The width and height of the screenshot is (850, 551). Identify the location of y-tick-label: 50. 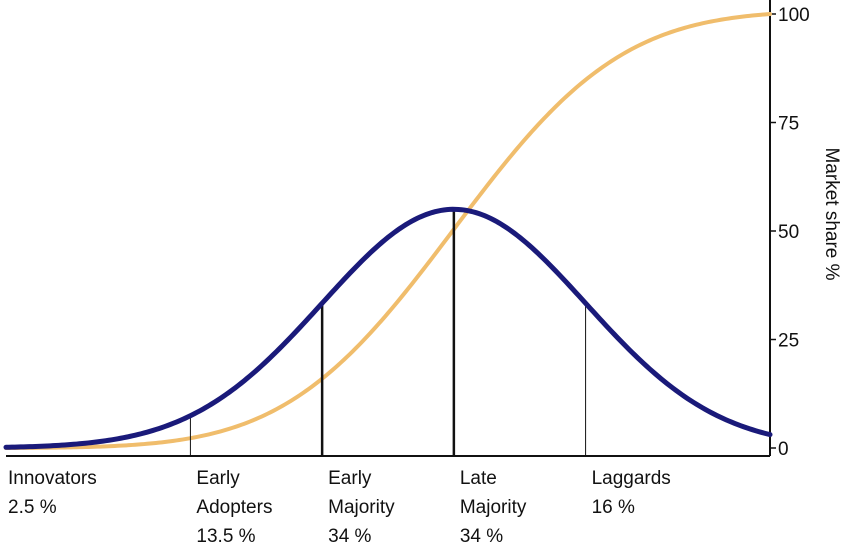
(788, 232).